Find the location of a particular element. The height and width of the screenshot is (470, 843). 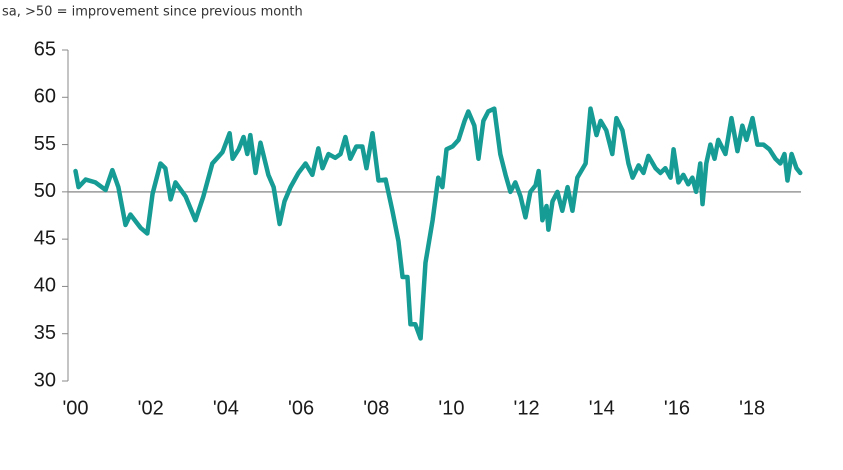

x-tick-label: '08 is located at coordinates (376, 408).